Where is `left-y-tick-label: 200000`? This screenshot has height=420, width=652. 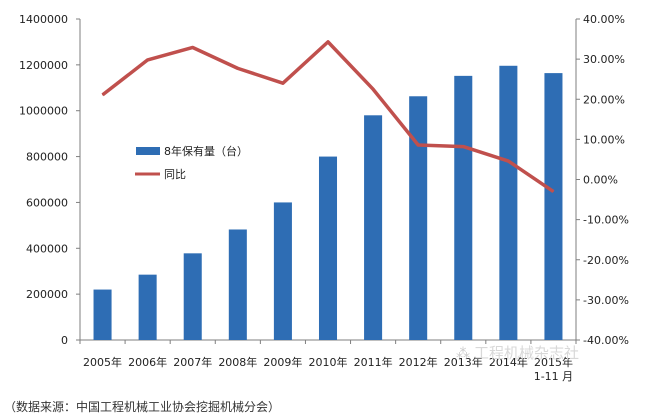
left-y-tick-label: 200000 is located at coordinates (47, 294).